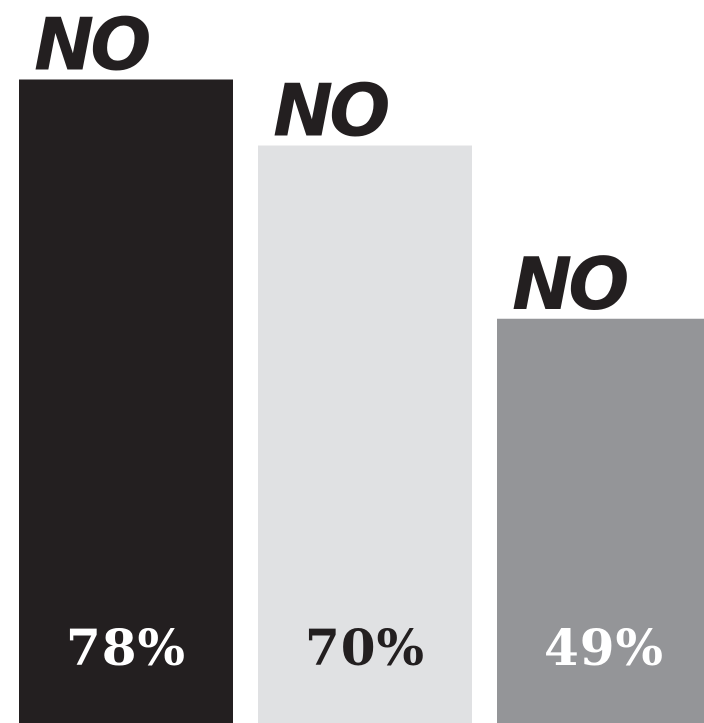 The height and width of the screenshot is (723, 704). Describe the element at coordinates (604, 647) in the screenshot. I see `value-label-3: 49%` at that location.